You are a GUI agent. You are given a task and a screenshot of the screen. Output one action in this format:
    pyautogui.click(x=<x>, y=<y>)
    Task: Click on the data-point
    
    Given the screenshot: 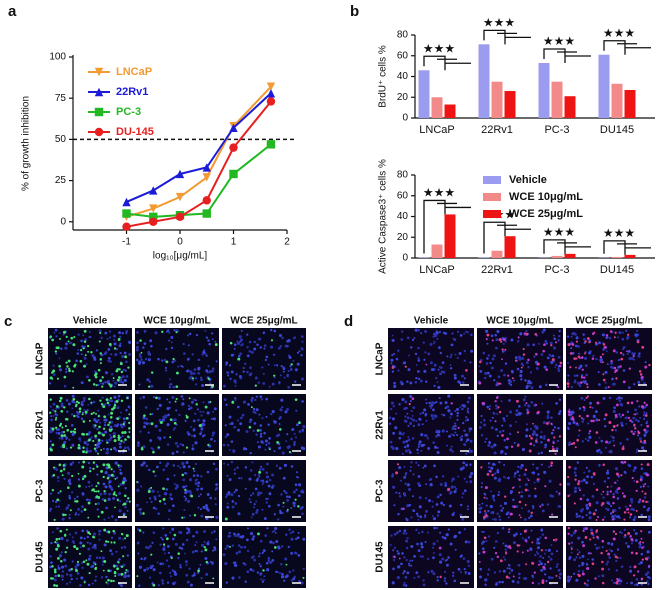 What is the action you would take?
    pyautogui.click(x=233, y=174)
    